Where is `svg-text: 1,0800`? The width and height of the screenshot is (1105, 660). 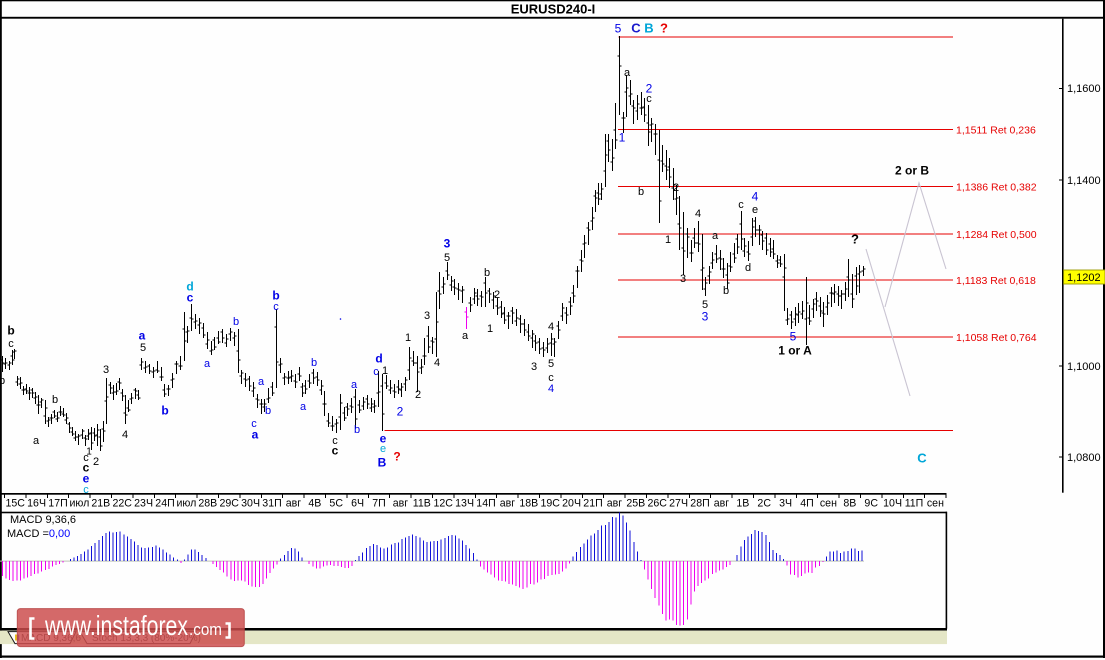 svg-text: 1,0800 is located at coordinates (1084, 458).